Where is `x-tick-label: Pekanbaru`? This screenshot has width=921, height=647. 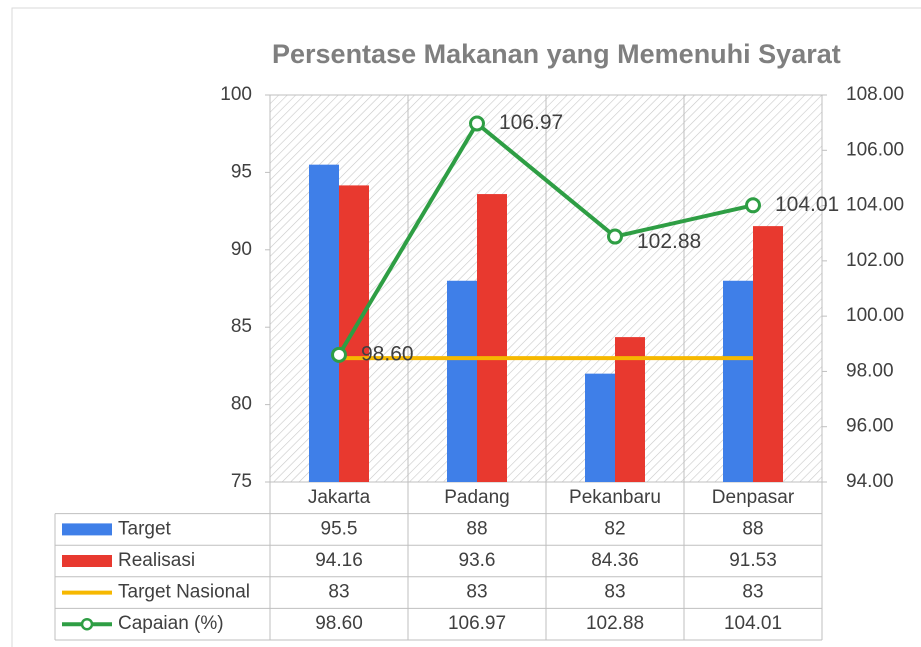
x-tick-label: Pekanbaru is located at coordinates (615, 497).